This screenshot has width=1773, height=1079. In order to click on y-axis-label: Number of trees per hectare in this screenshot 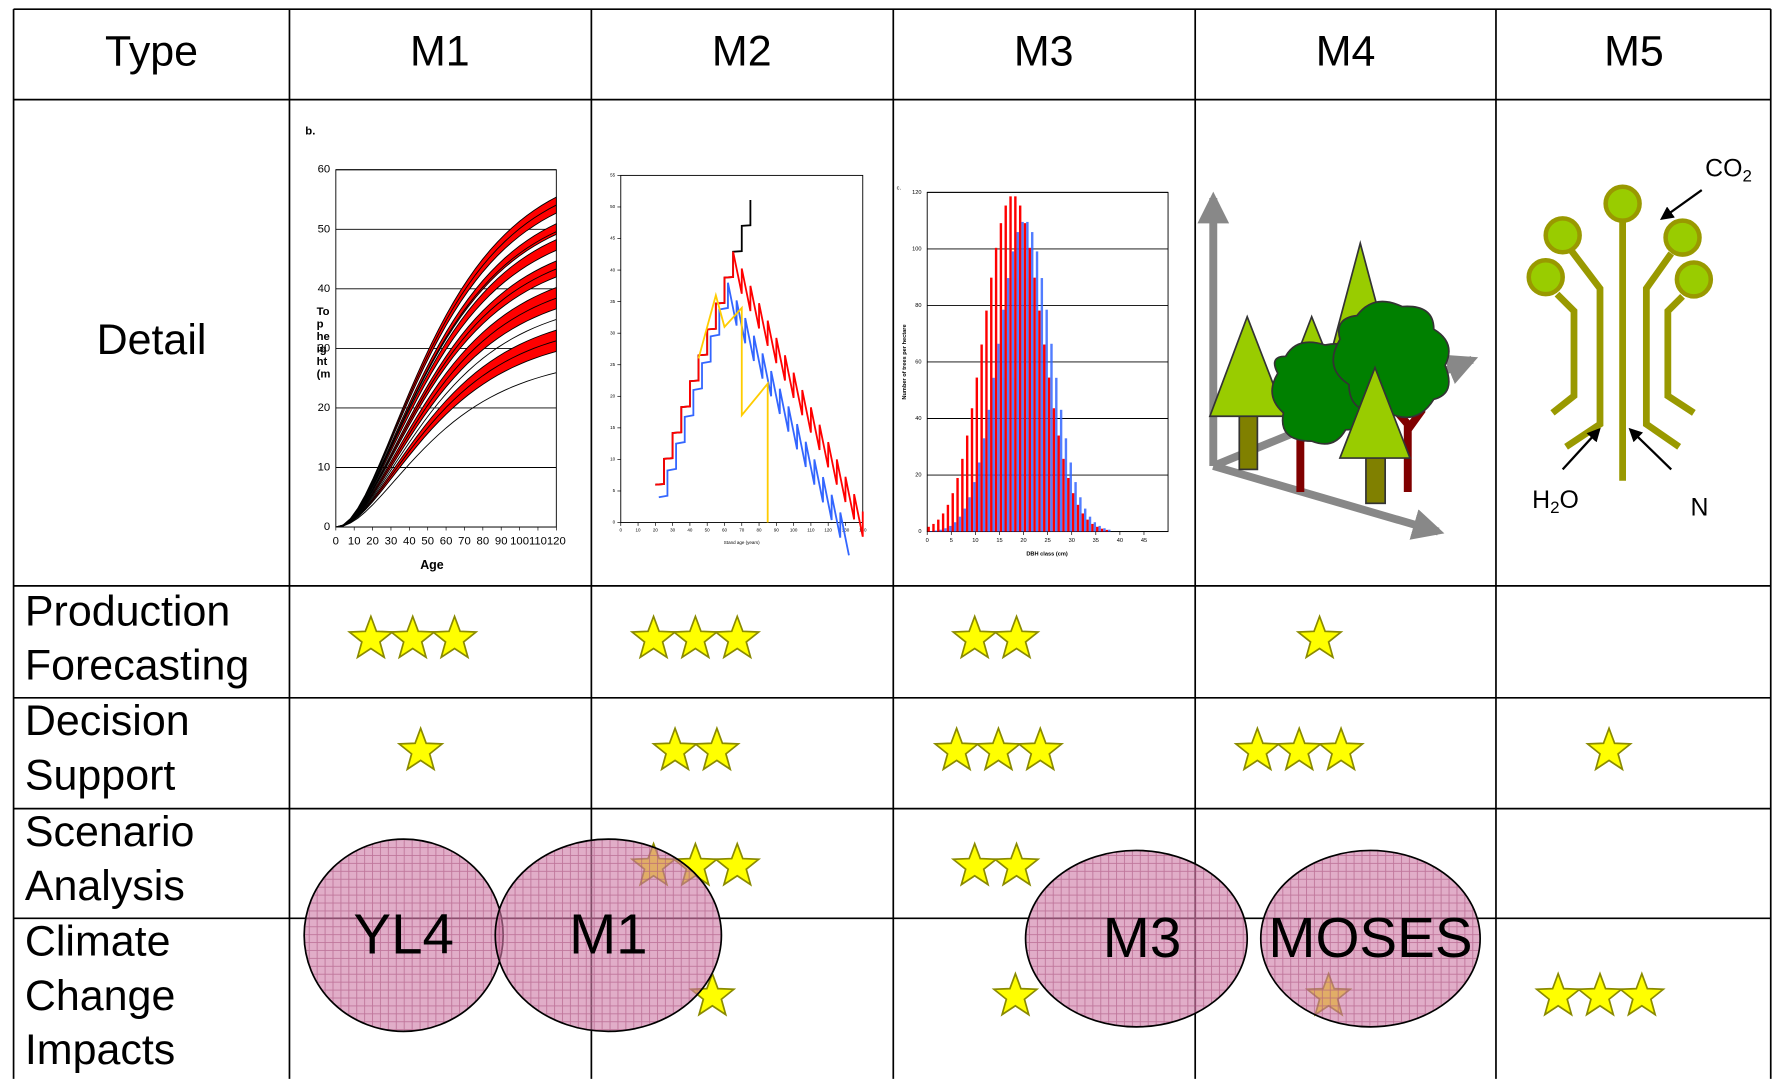, I will do `click(905, 361)`.